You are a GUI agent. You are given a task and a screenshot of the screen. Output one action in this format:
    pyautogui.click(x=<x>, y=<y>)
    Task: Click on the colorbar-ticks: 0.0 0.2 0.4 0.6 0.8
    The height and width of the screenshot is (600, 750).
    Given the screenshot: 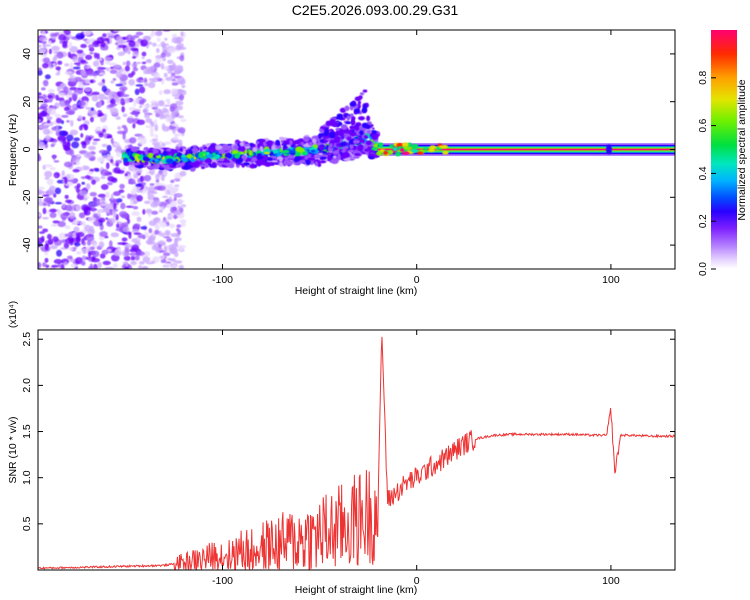 What is the action you would take?
    pyautogui.click(x=707, y=173)
    